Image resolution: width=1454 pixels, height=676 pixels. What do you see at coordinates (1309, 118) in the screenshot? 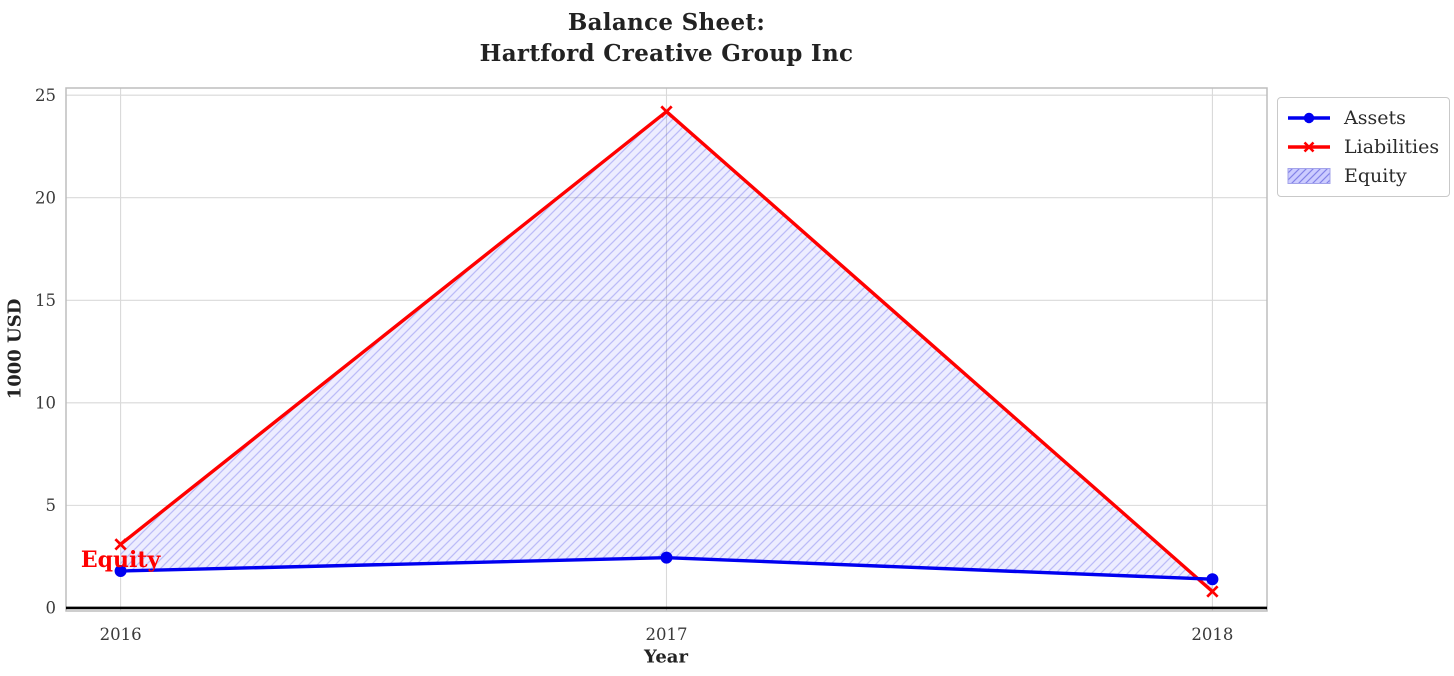
I see `assets-line-icon` at bounding box center [1309, 118].